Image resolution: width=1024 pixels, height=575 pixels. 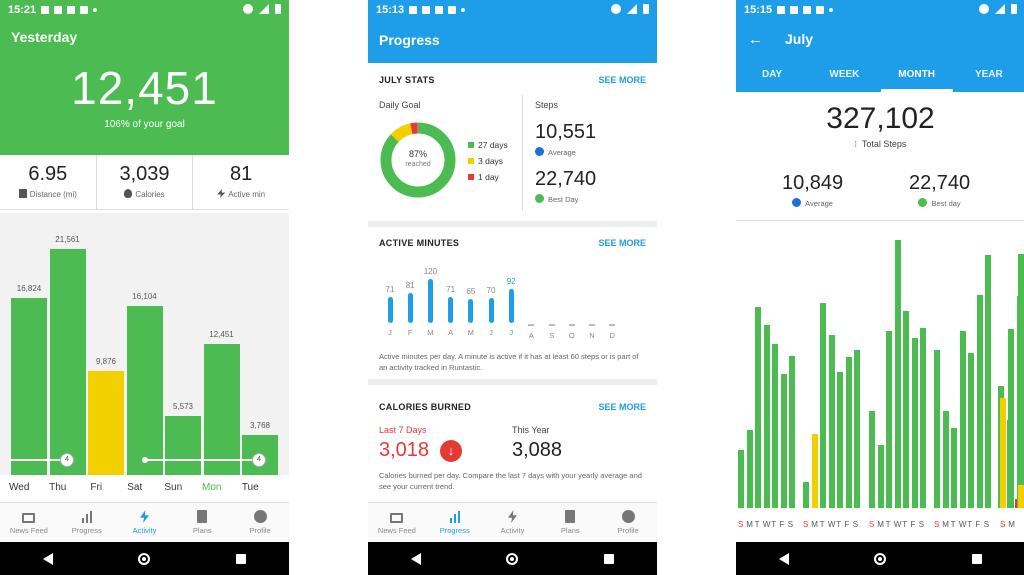 I want to click on month-column: 70 J, so click(x=491, y=312).